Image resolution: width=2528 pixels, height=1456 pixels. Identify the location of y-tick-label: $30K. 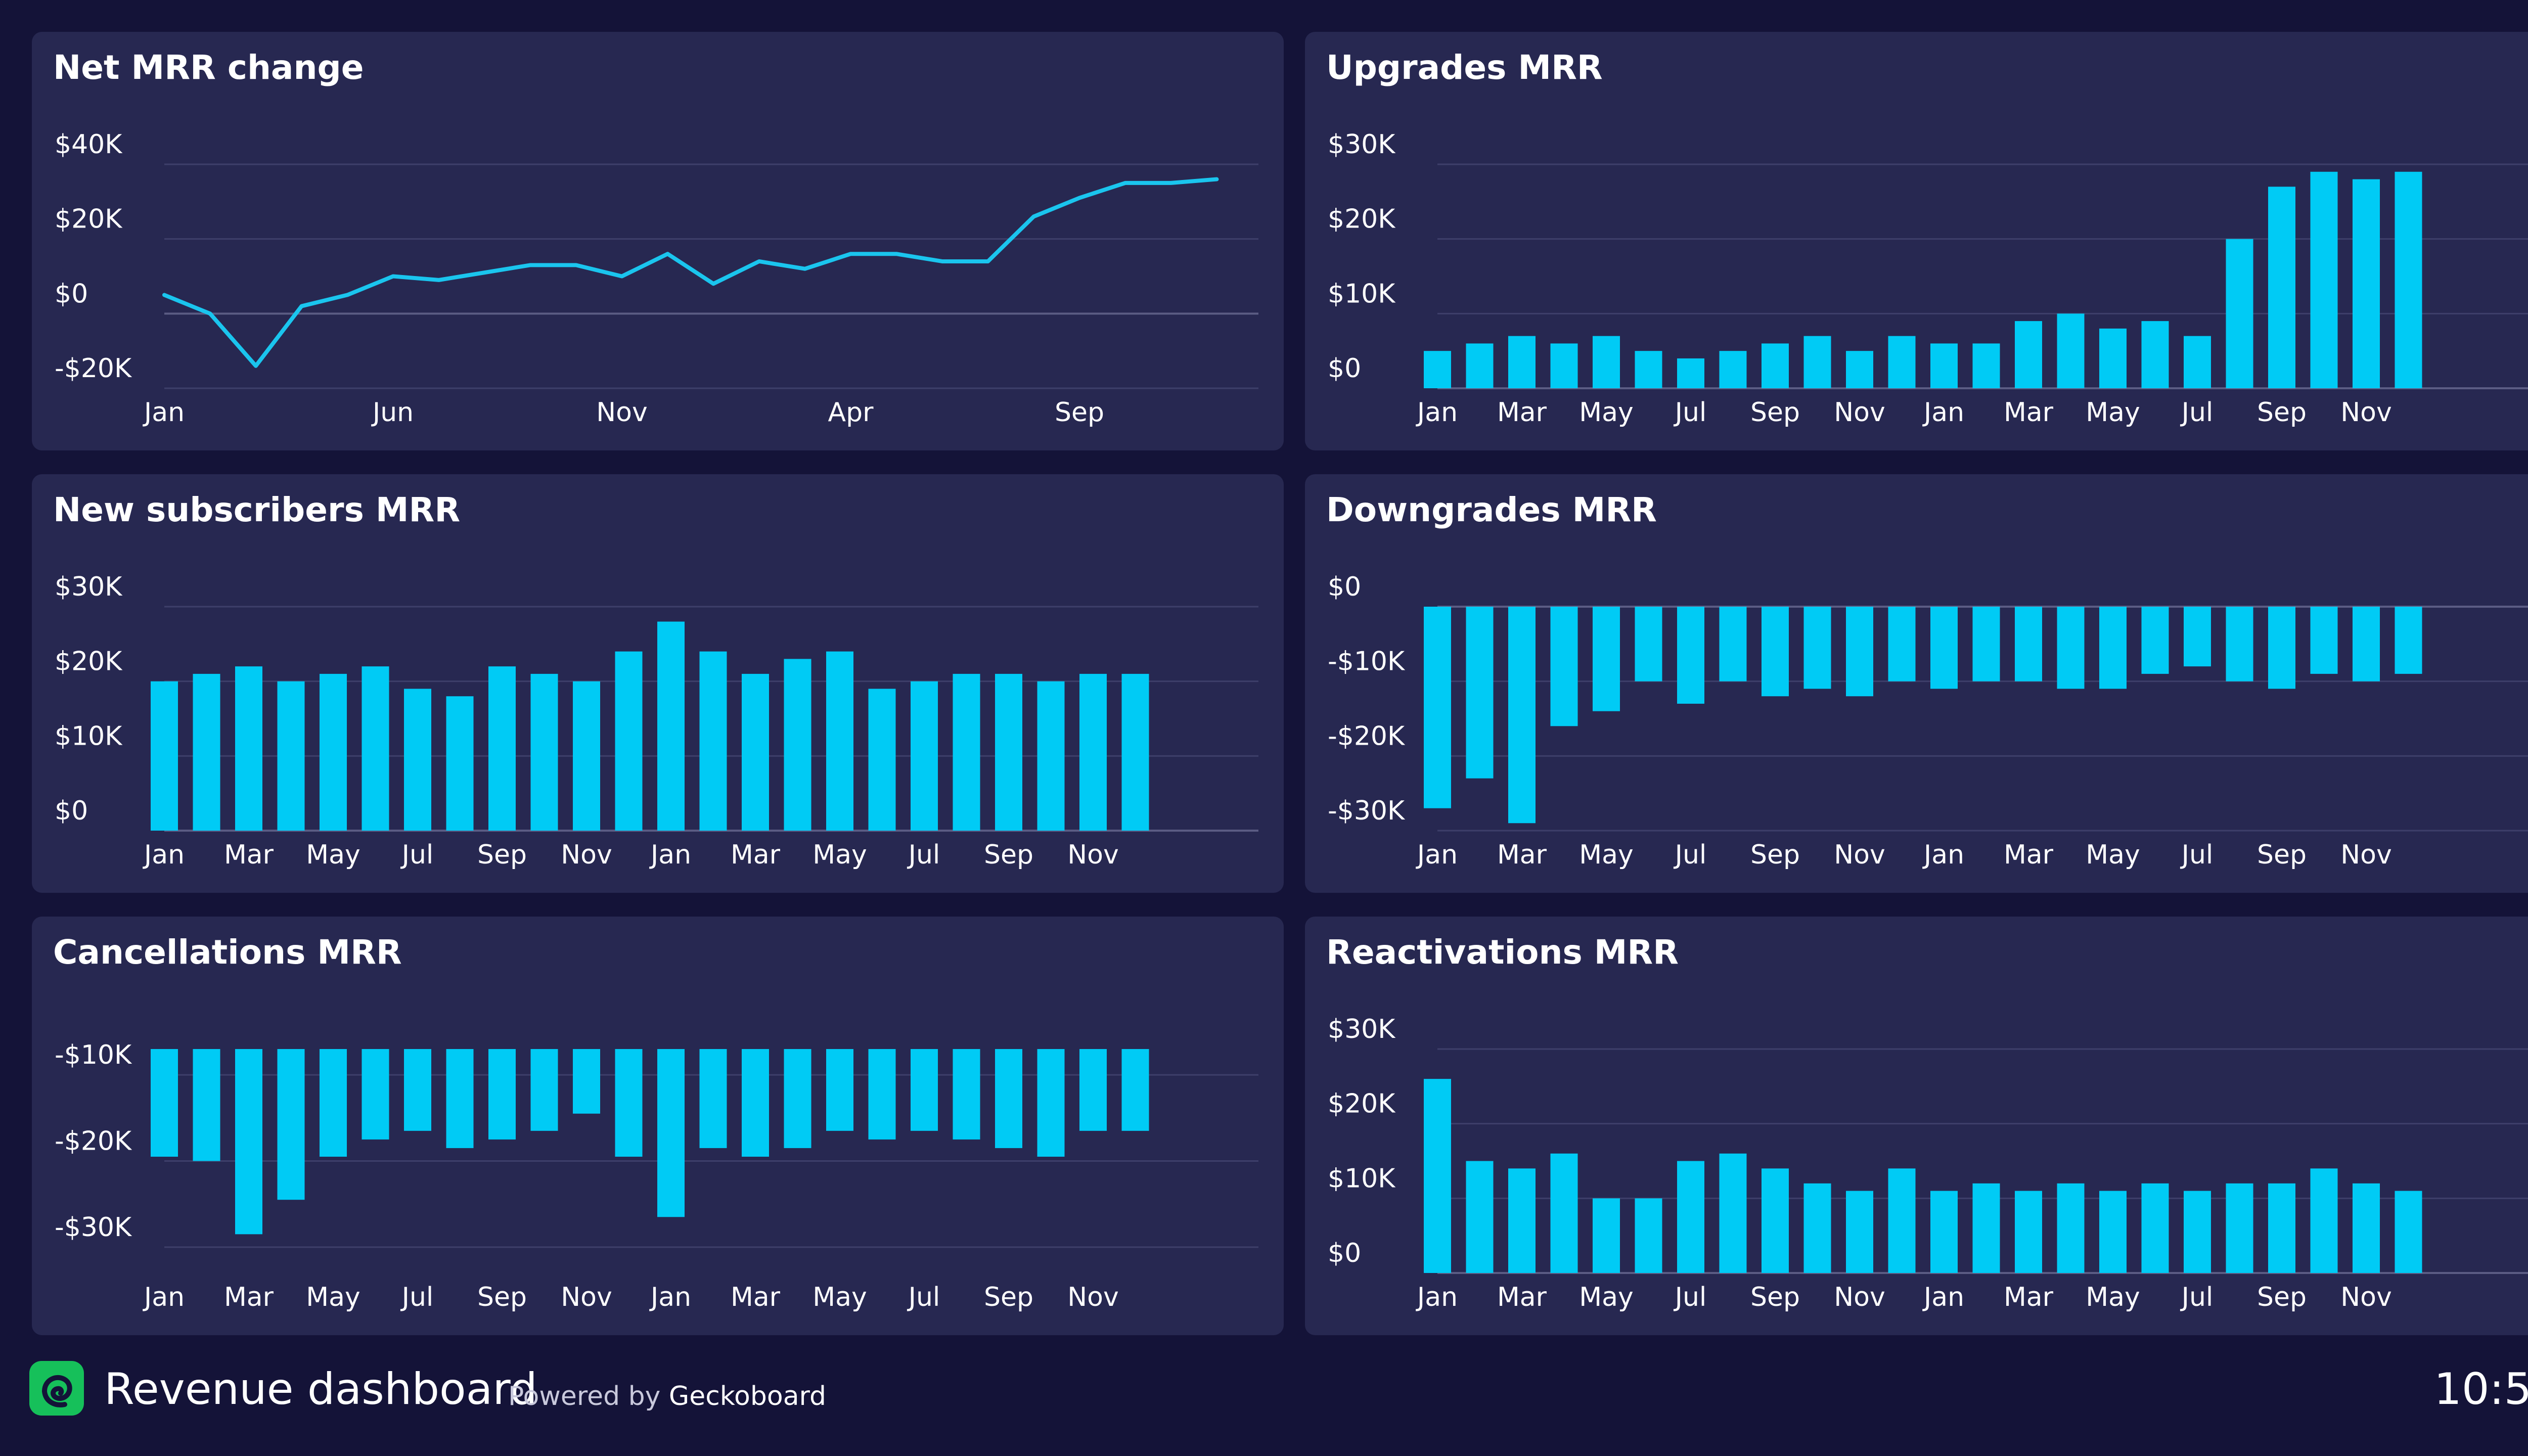
(1362, 144).